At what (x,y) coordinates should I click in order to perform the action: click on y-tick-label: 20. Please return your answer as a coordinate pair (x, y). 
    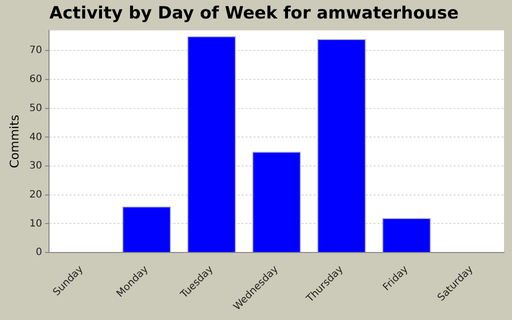
    Looking at the image, I should click on (35, 194).